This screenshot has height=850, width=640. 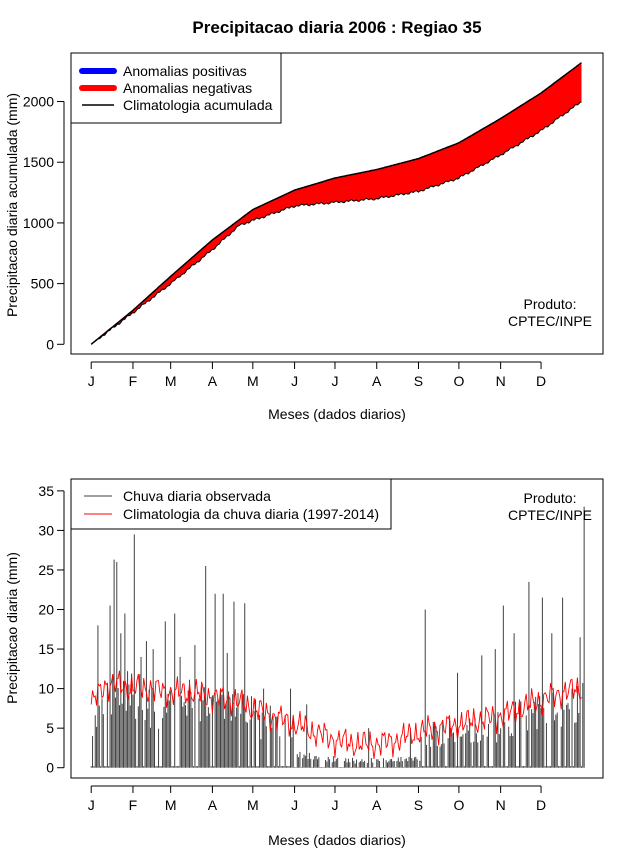 I want to click on daily-y-tick-label: 10, so click(x=46, y=689).